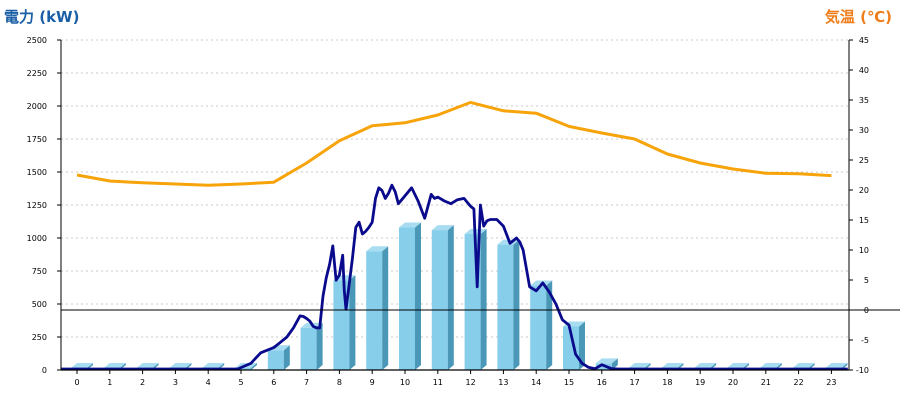 The height and width of the screenshot is (400, 900). Describe the element at coordinates (862, 370) in the screenshot. I see `right-tick-label: -10` at that location.